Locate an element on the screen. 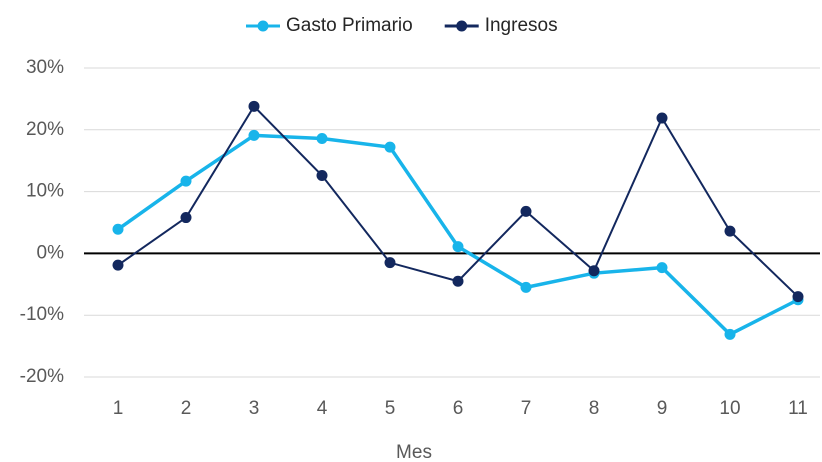  x-tick-label: 2 is located at coordinates (186, 408).